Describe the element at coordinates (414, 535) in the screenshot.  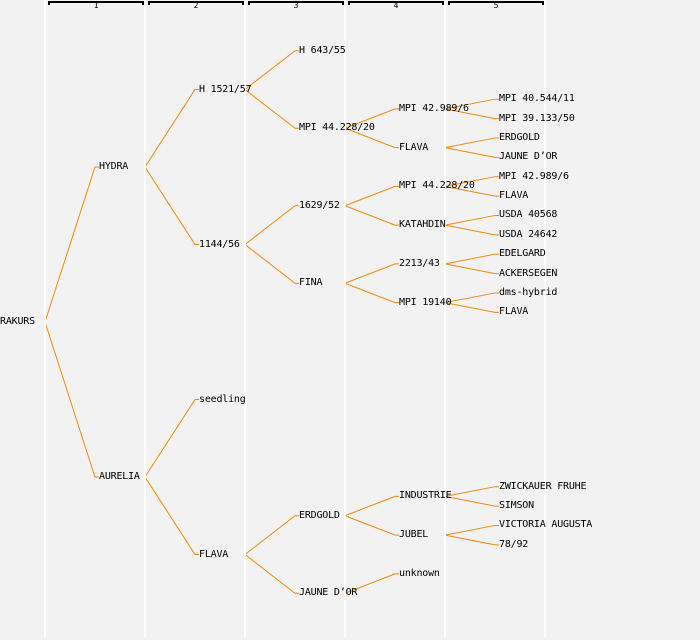
I see `tree-node: JUBEL` at that location.